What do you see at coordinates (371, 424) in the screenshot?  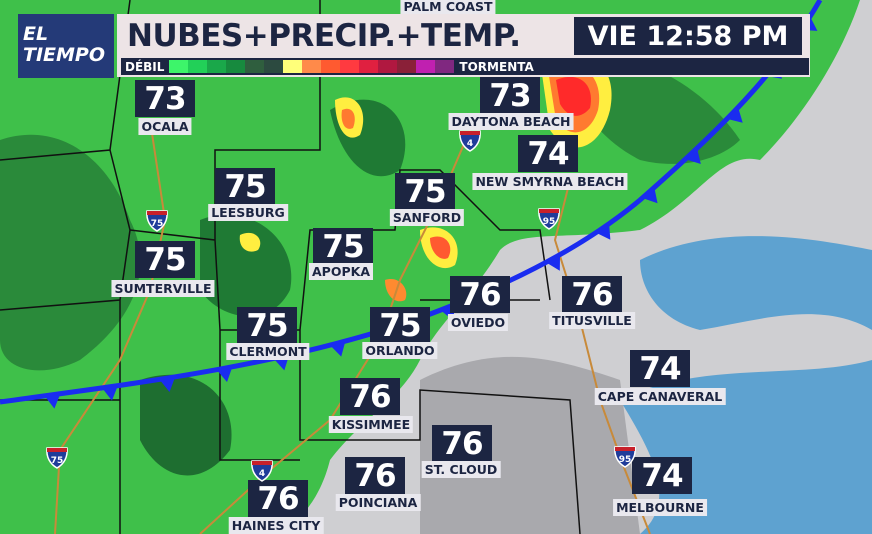 I see `city-name: KISSIMMEE` at bounding box center [371, 424].